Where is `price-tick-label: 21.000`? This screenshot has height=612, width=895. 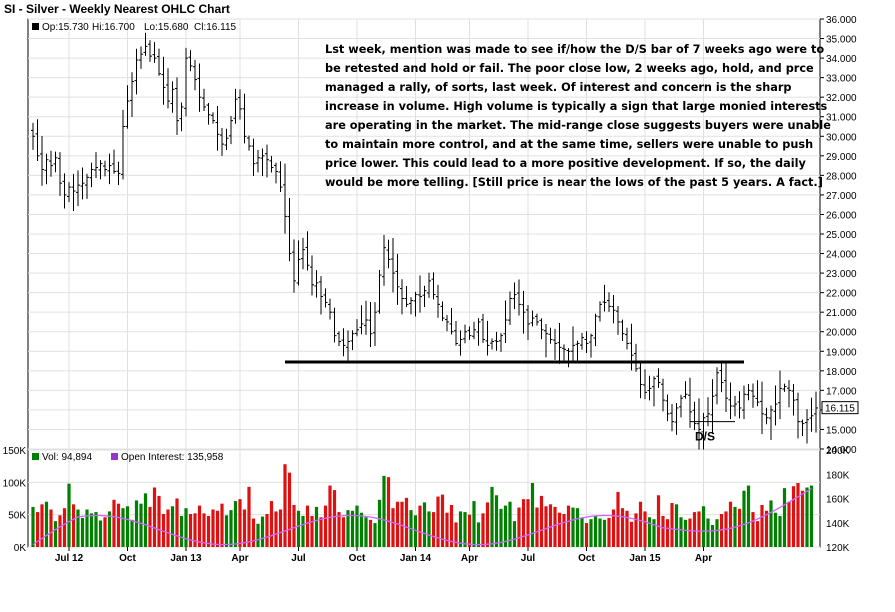
price-tick-label: 21.000 is located at coordinates (841, 313).